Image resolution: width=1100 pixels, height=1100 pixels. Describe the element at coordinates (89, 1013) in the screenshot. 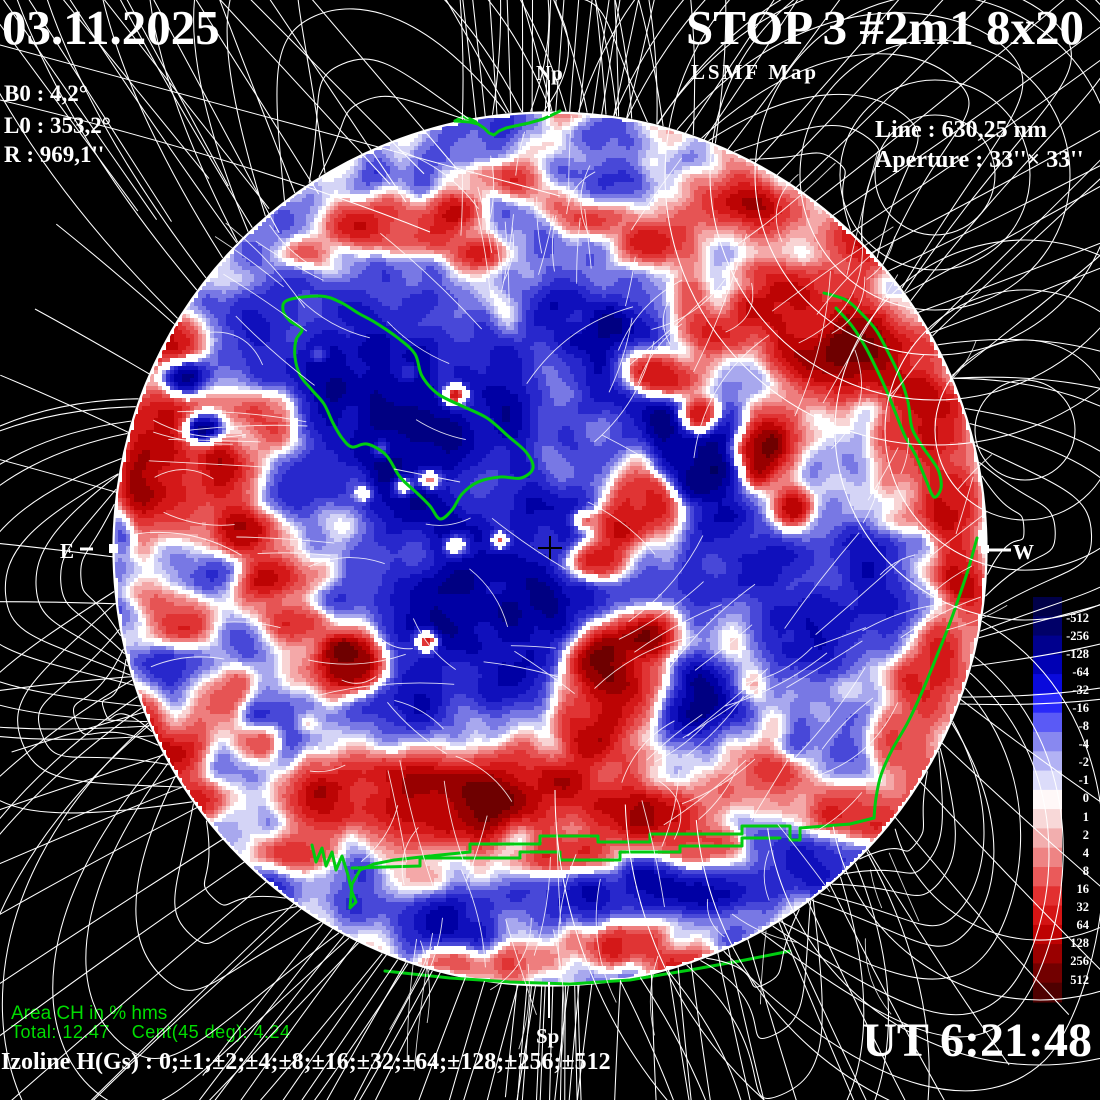

I see `svg-text: Area CH in % hms` at that location.